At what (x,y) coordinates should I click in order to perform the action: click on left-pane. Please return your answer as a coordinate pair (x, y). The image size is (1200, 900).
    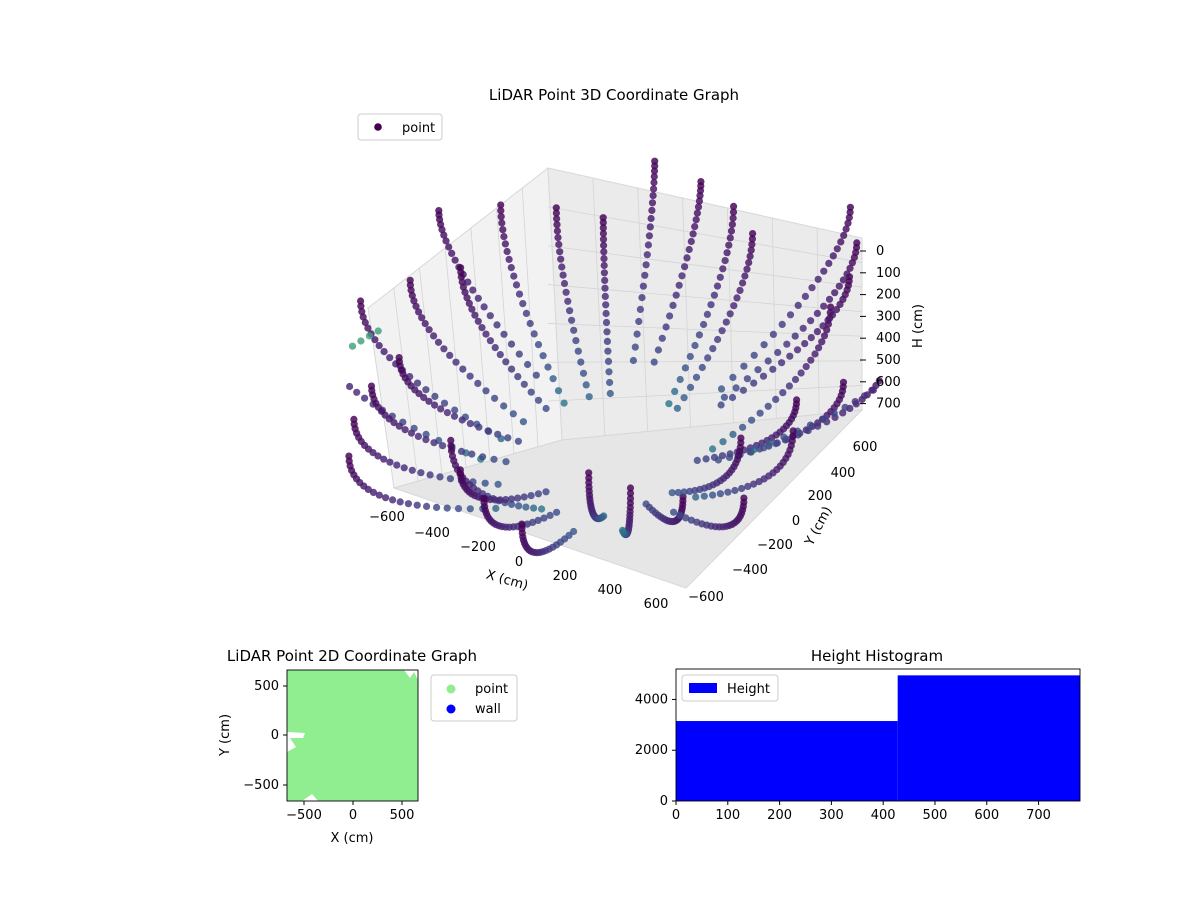
    Looking at the image, I should click on (465, 328).